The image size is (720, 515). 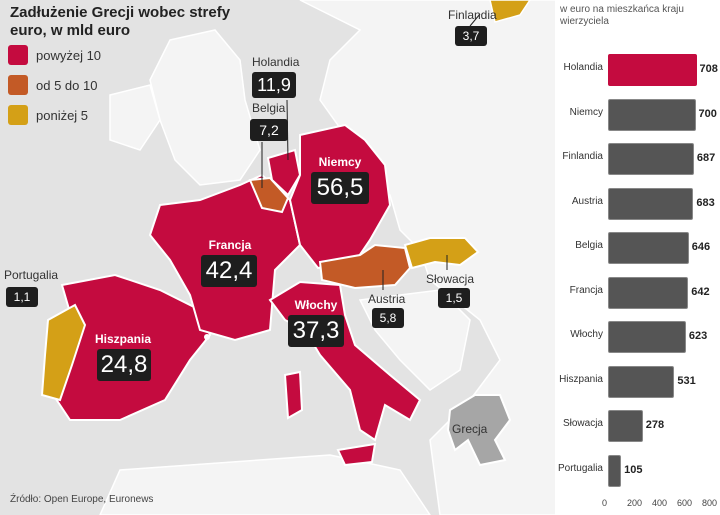 I want to click on legend-item-high: powyżej 10, so click(x=54, y=55).